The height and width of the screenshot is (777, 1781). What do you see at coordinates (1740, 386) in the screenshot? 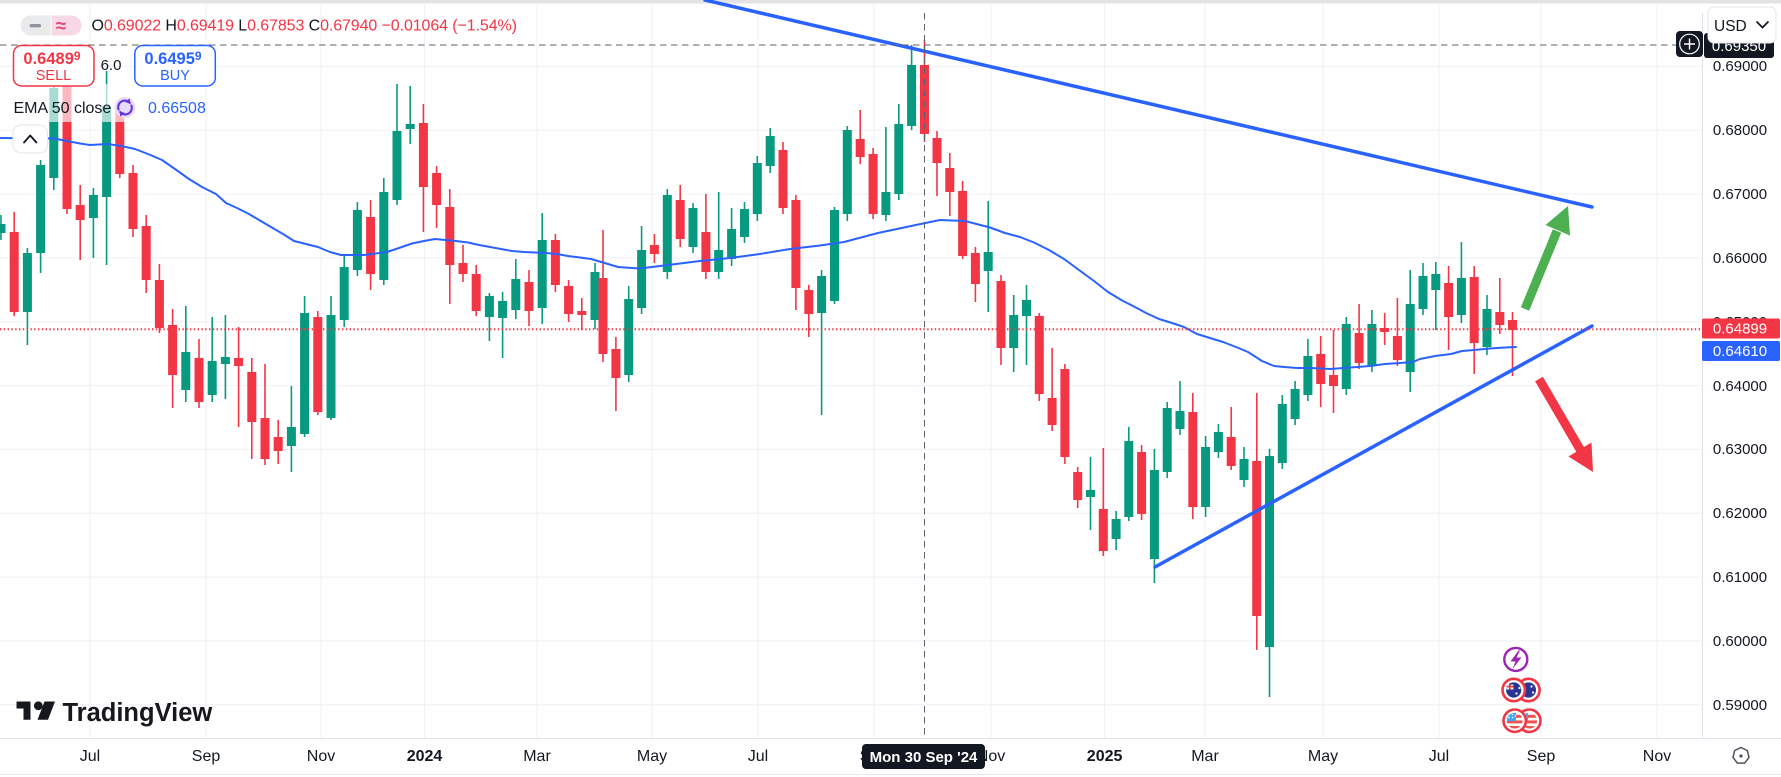
I see `svg-text: 0.64000` at bounding box center [1740, 386].